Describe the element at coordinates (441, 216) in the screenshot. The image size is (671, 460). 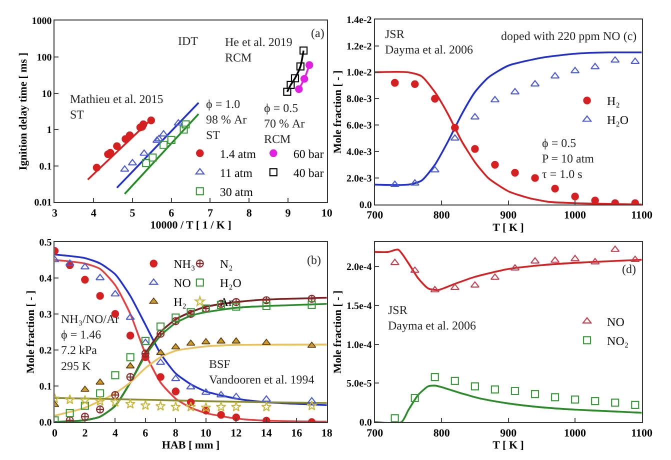
I see `x-tick-label: 800` at that location.